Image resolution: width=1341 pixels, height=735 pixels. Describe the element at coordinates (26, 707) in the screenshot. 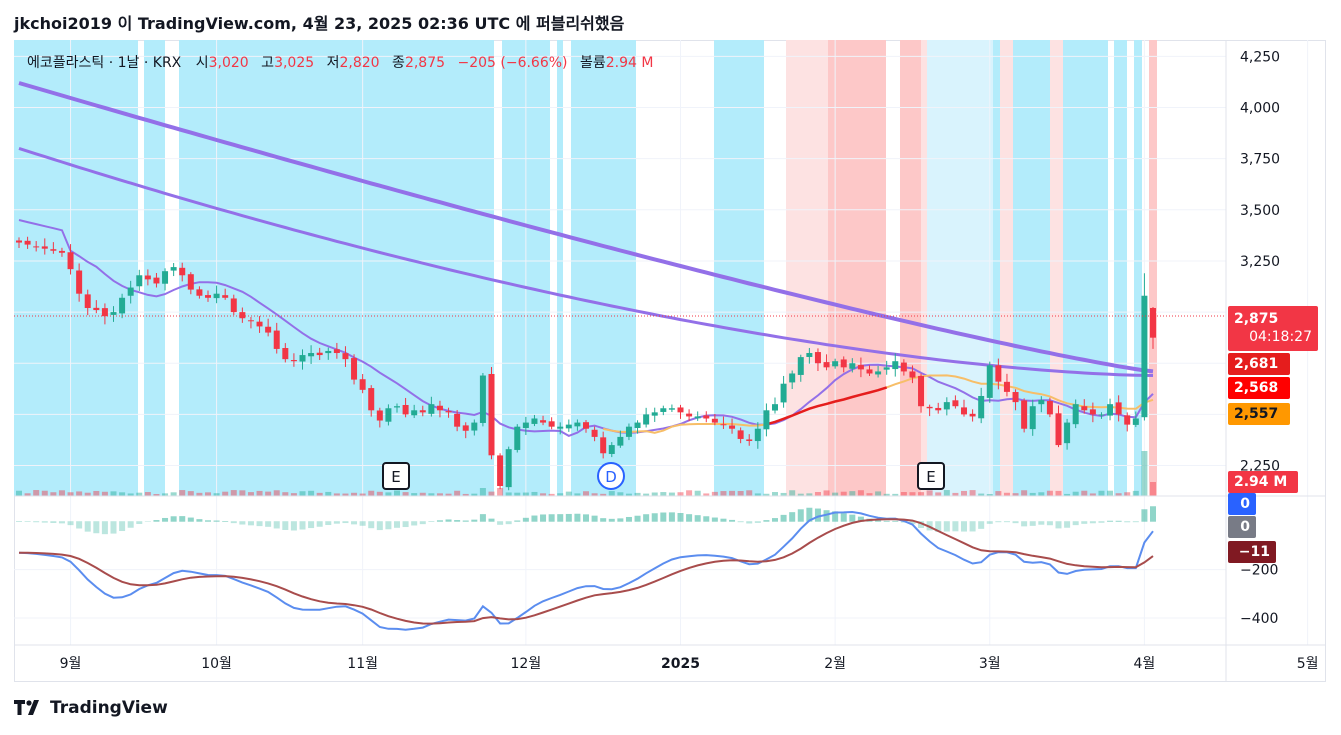

I see `tradingview-icon` at that location.